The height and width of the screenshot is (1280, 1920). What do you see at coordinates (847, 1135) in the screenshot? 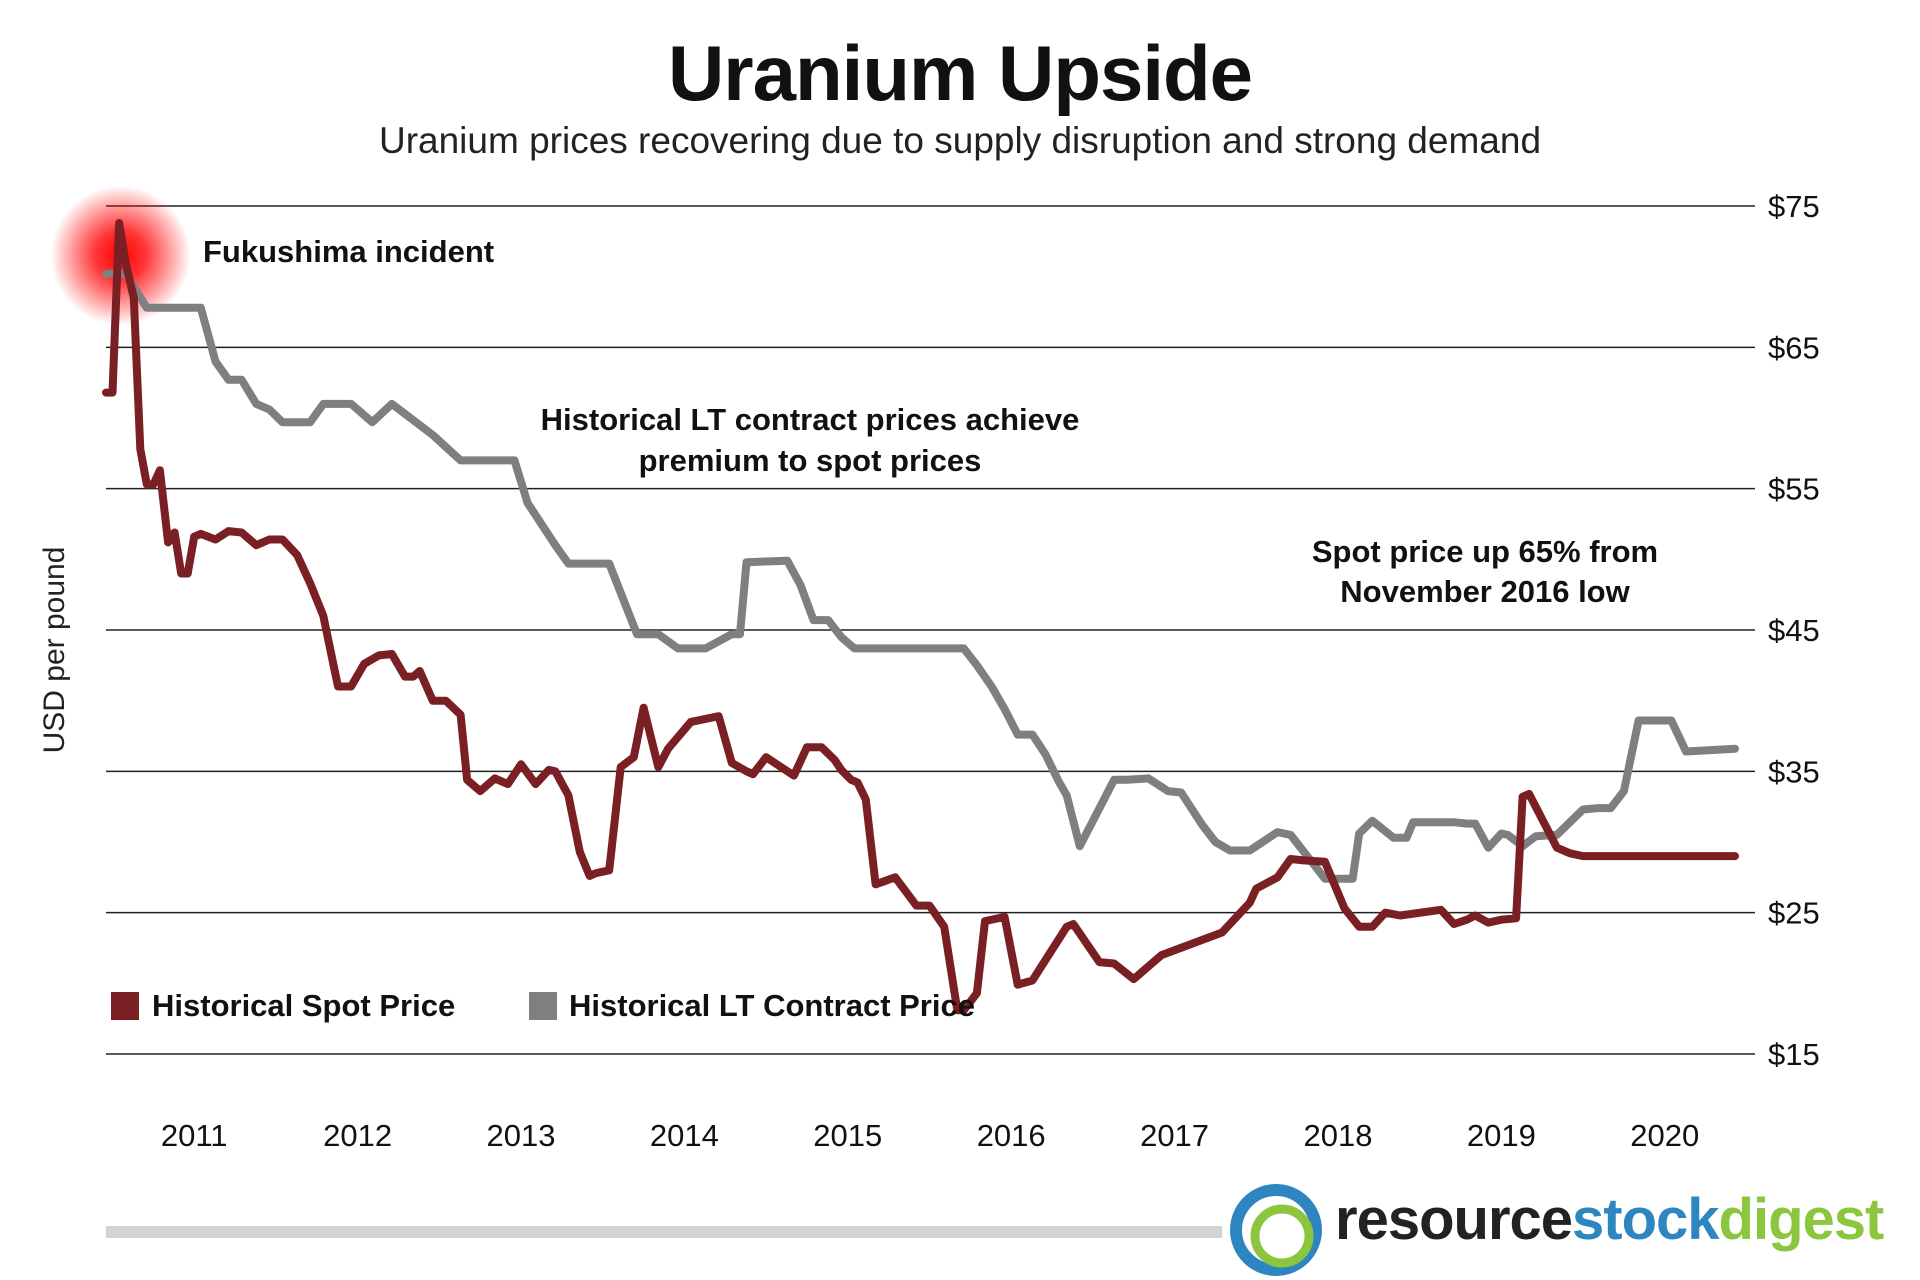
I see `x-tick-label: 2015` at bounding box center [847, 1135].